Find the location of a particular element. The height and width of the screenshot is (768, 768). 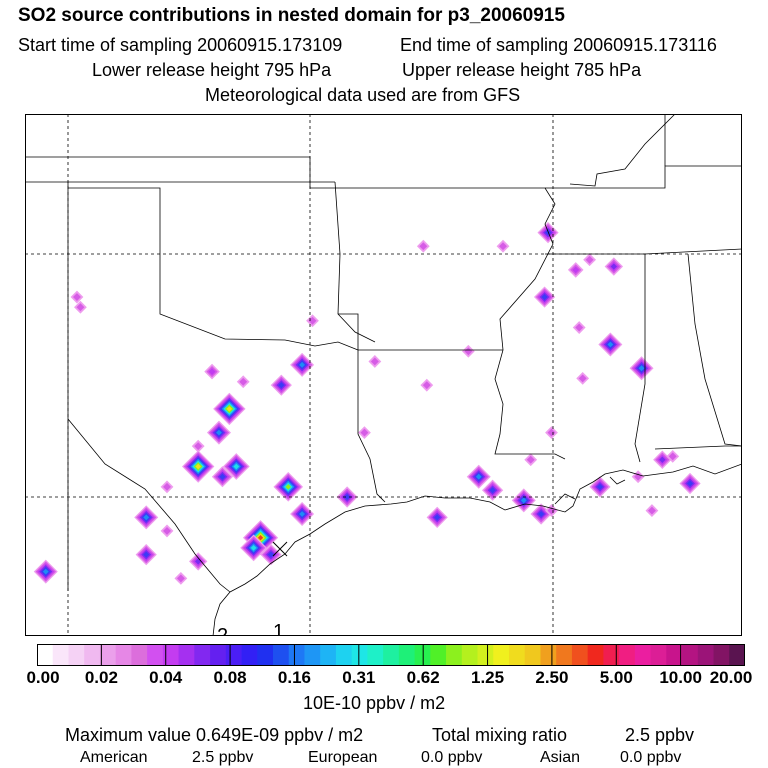

colorbar-tick-label: 1.25 is located at coordinates (487, 677).